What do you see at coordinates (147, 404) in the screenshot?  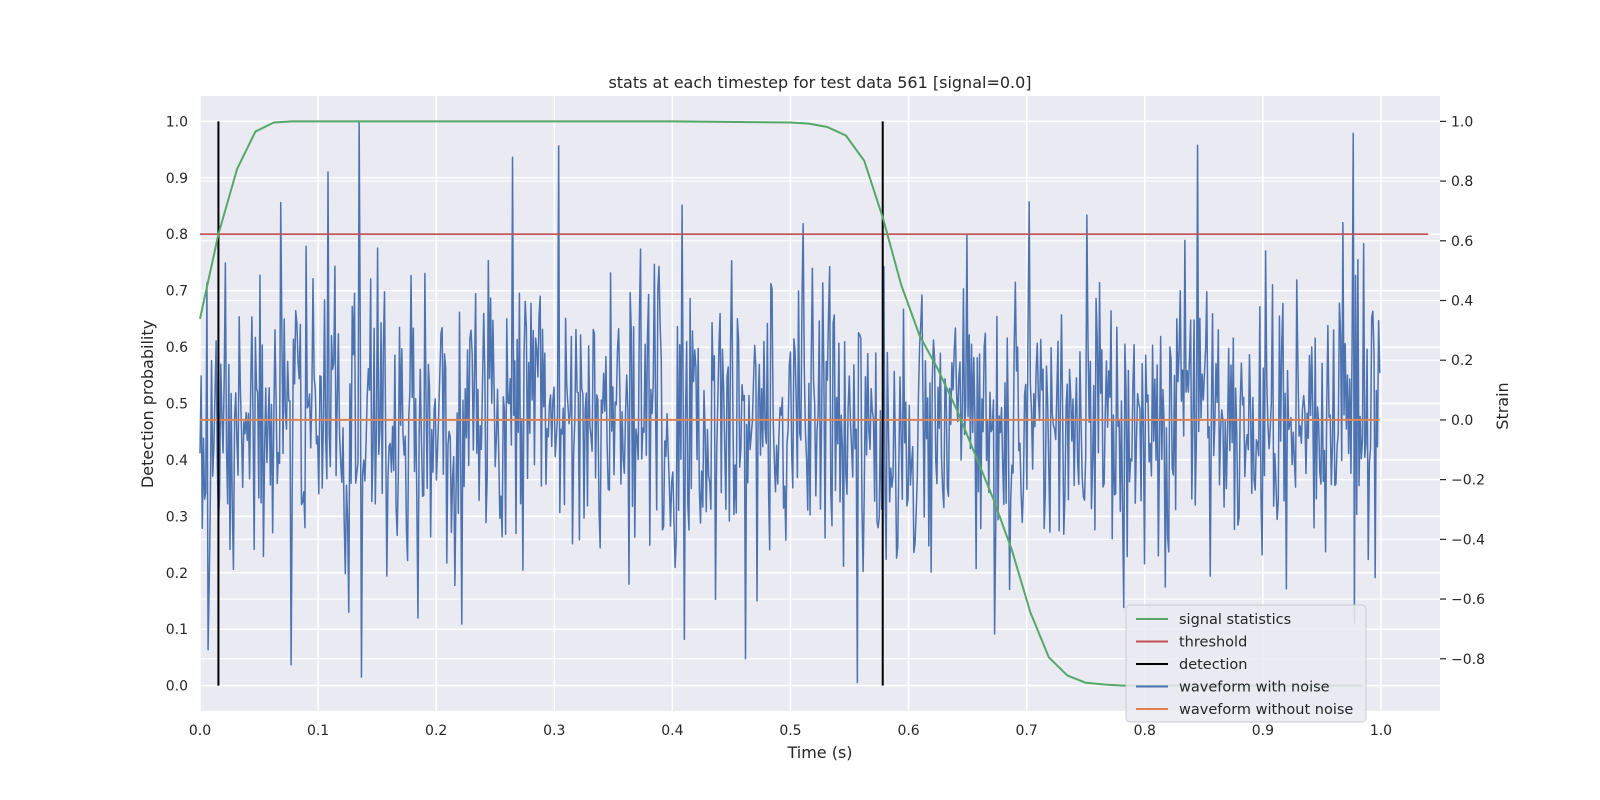 I see `y-axis-label: Detection probability` at bounding box center [147, 404].